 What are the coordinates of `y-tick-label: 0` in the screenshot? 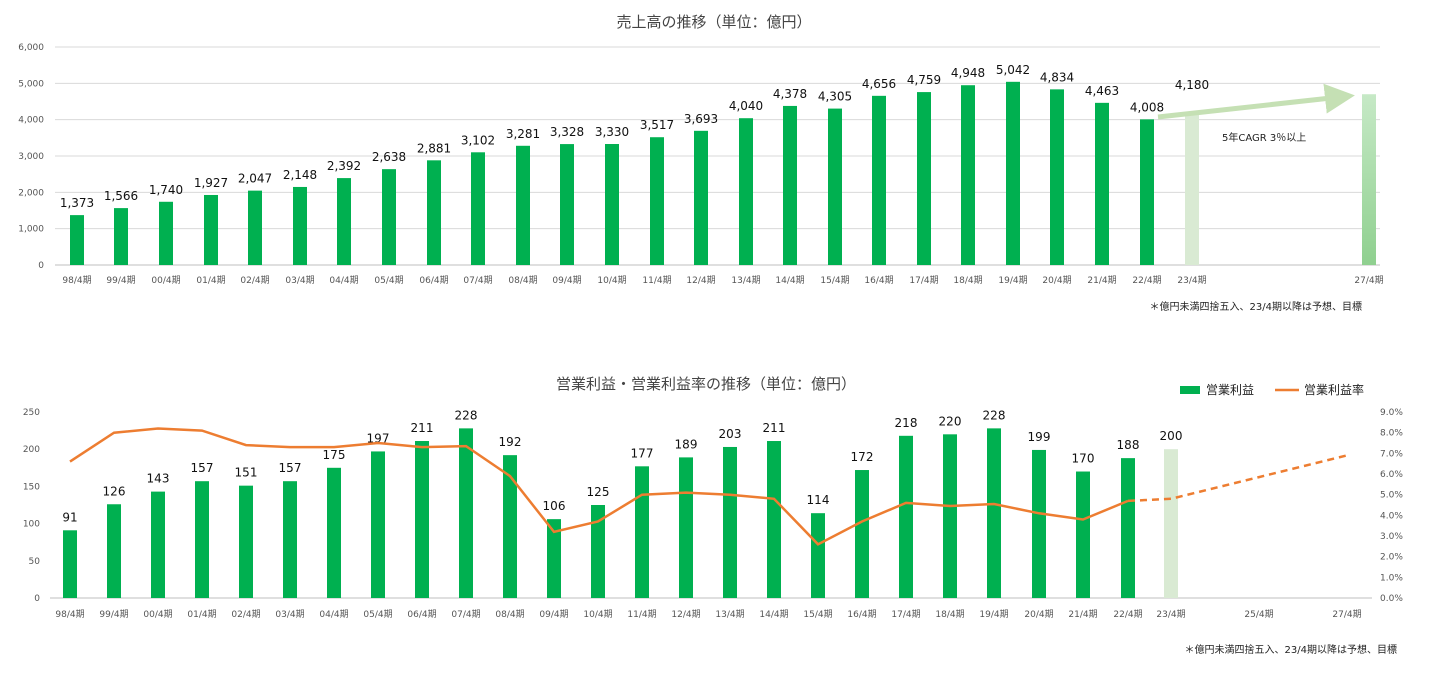 It's located at (41, 266).